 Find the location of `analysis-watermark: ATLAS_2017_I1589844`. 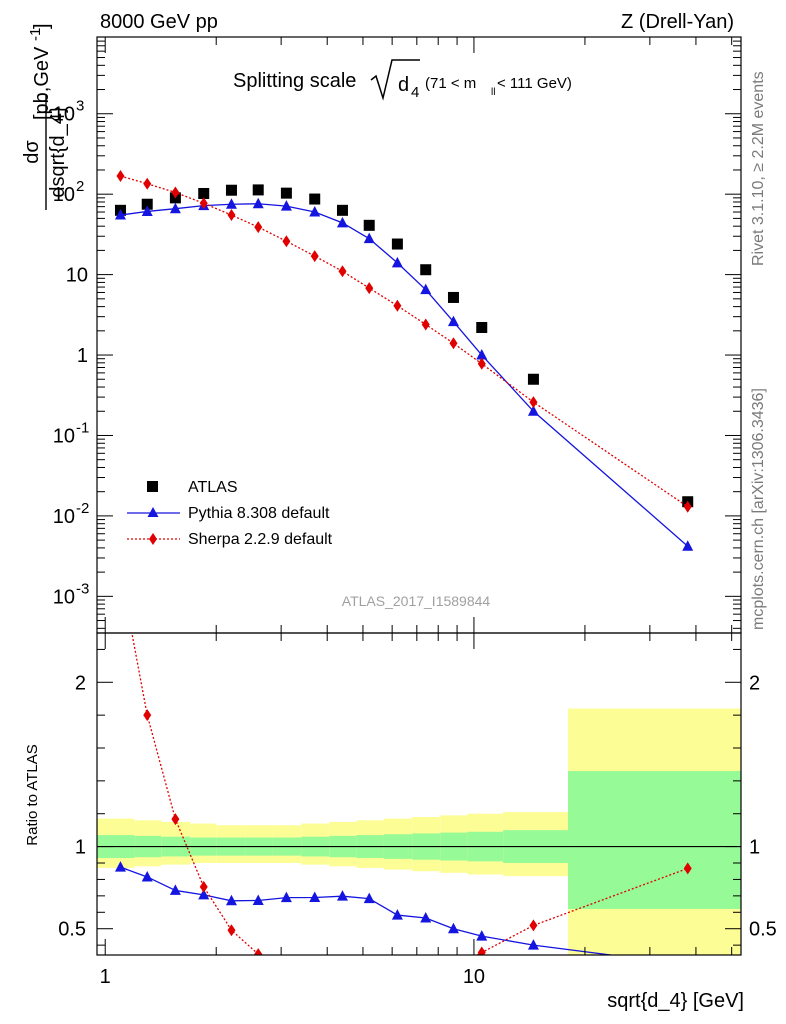

analysis-watermark: ATLAS_2017_I1589844 is located at coordinates (416, 601).